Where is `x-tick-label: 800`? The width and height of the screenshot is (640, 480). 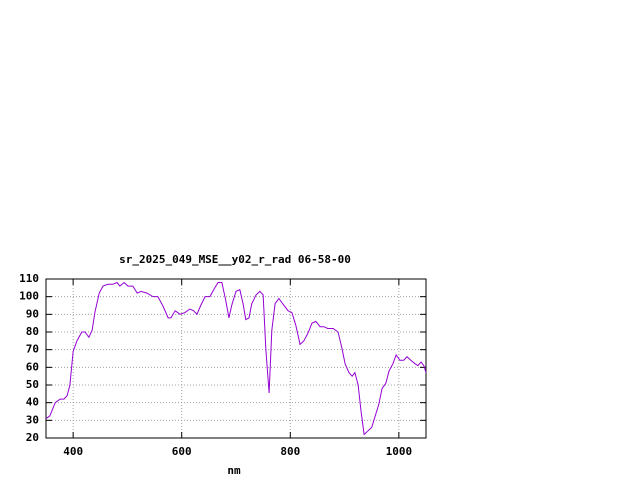
x-tick-label: 800 is located at coordinates (290, 451).